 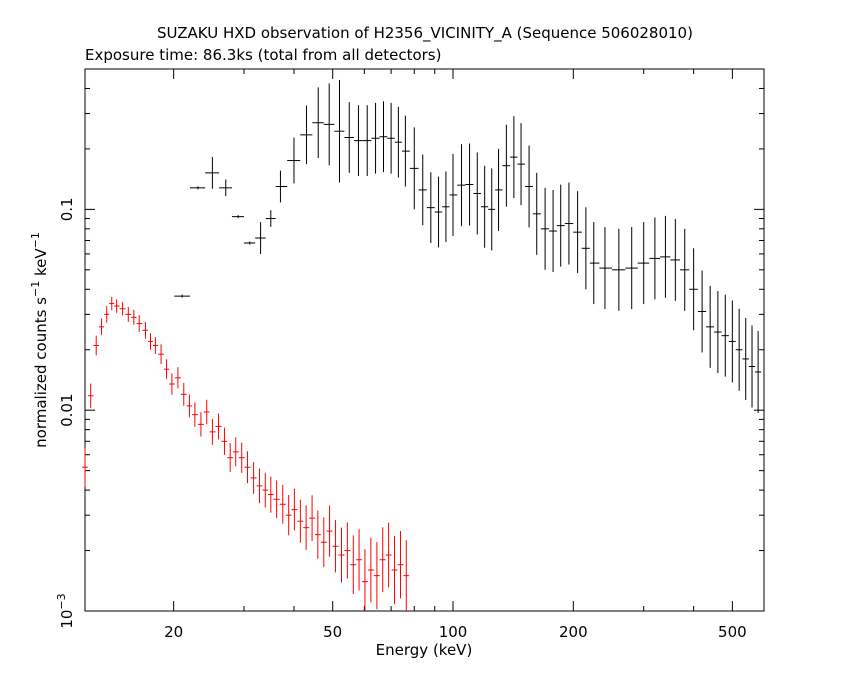 What do you see at coordinates (65, 412) in the screenshot?
I see `y-axis-tick-labels: 10−3 0.01 0.1` at bounding box center [65, 412].